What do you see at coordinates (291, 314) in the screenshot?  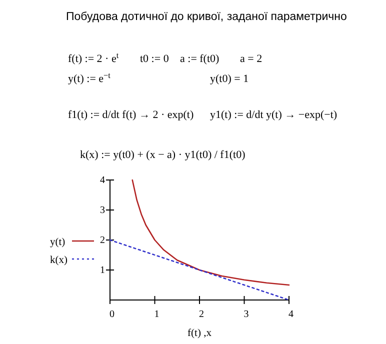 I see `x-tick-label: 4` at bounding box center [291, 314].